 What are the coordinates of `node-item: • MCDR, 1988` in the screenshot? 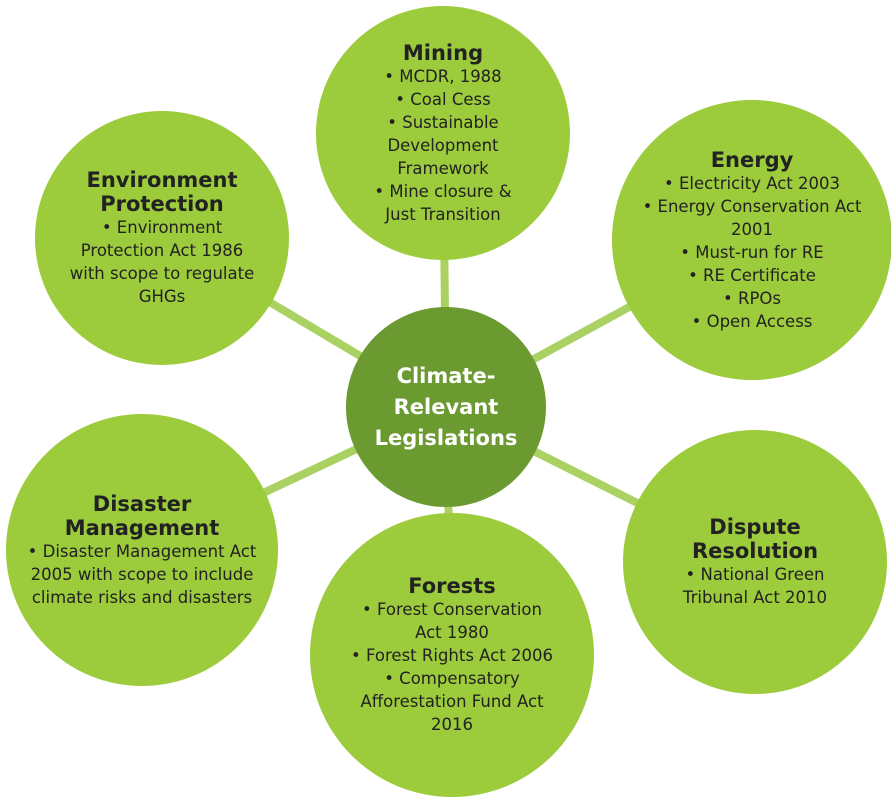 It's located at (443, 76).